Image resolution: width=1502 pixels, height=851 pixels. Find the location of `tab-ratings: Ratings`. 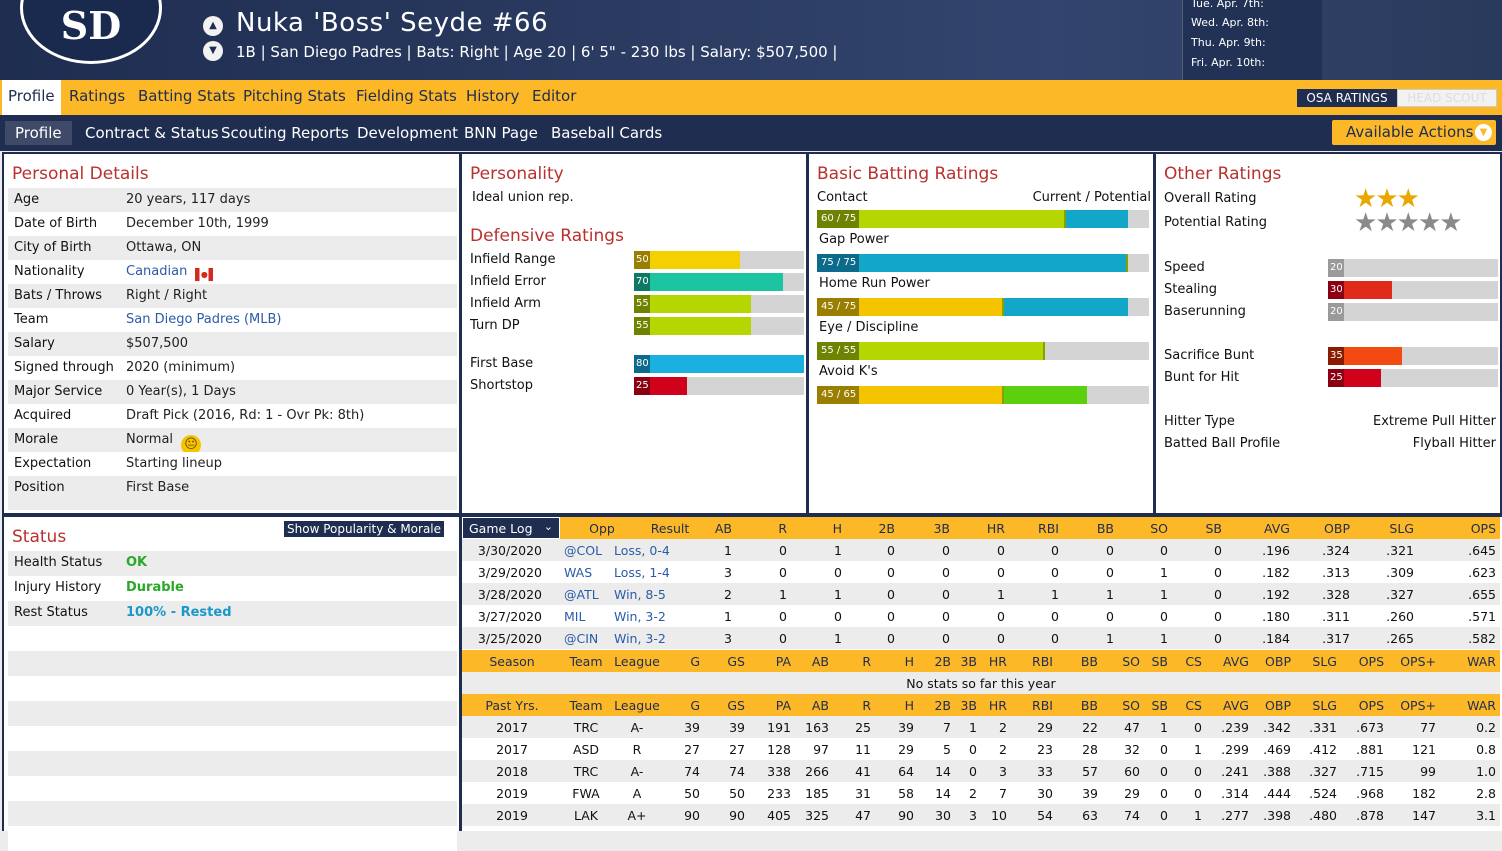

tab-ratings: Ratings is located at coordinates (97, 96).